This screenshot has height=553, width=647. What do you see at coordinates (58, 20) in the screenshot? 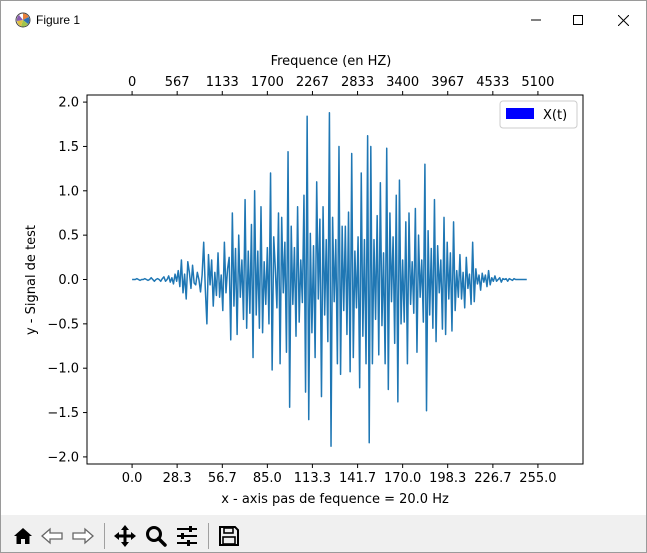
I see `window-title: Figure 1` at bounding box center [58, 20].